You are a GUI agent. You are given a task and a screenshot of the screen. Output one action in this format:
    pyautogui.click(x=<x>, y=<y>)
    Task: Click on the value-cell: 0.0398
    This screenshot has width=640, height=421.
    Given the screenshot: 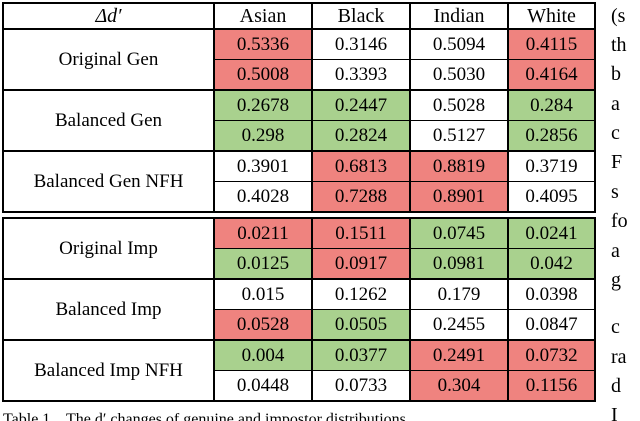 What is the action you would take?
    pyautogui.click(x=551, y=294)
    